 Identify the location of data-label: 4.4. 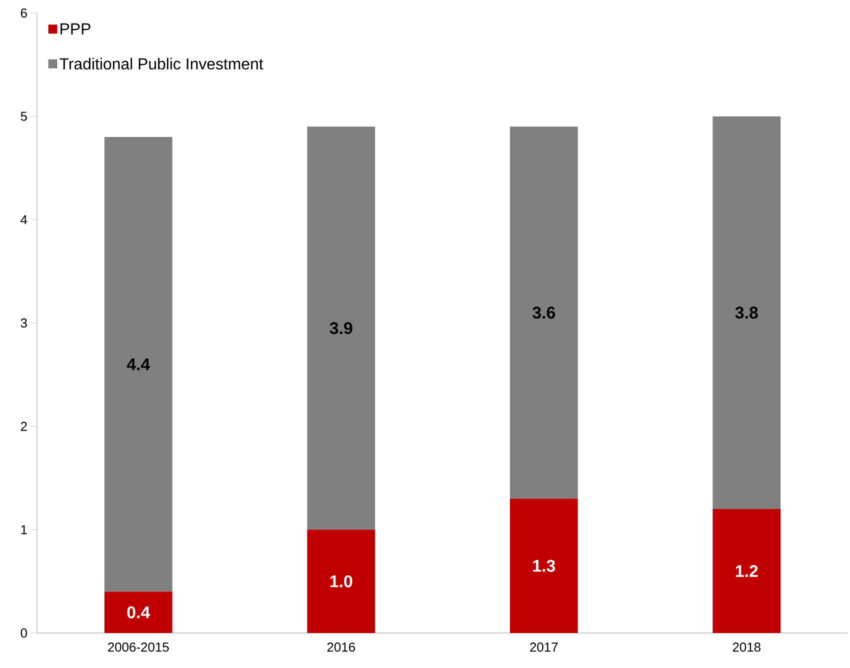
(138, 364).